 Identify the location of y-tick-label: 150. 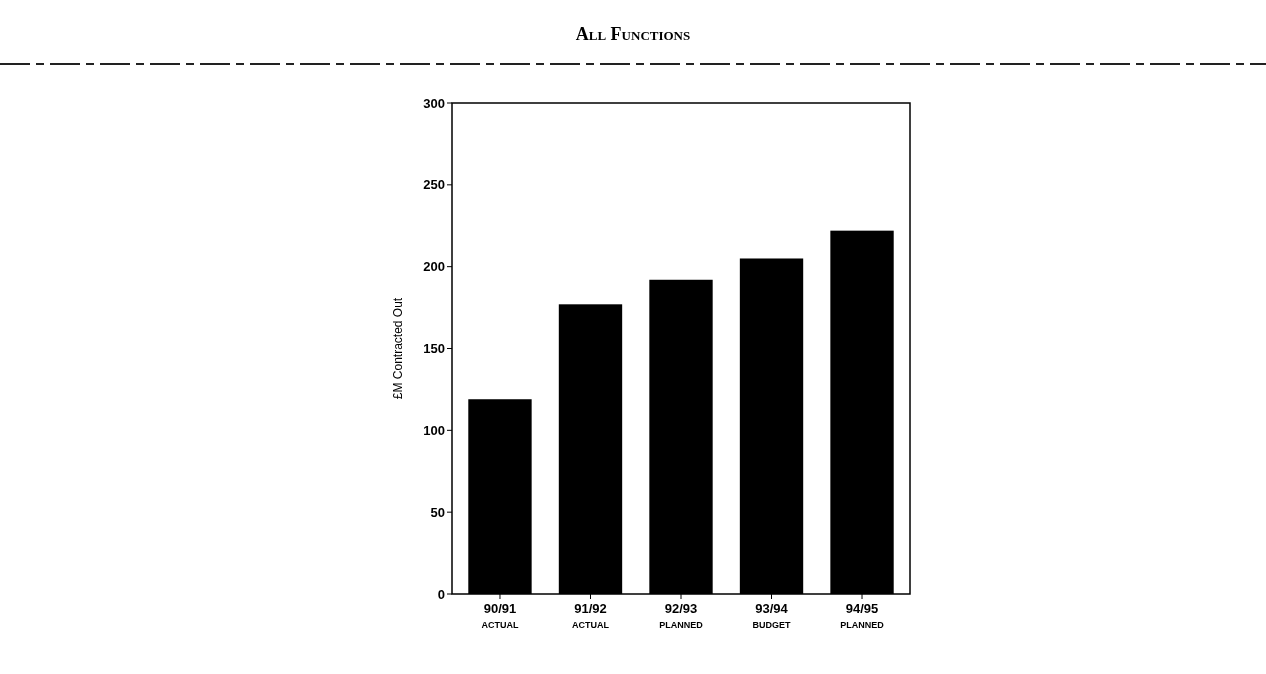
(434, 349).